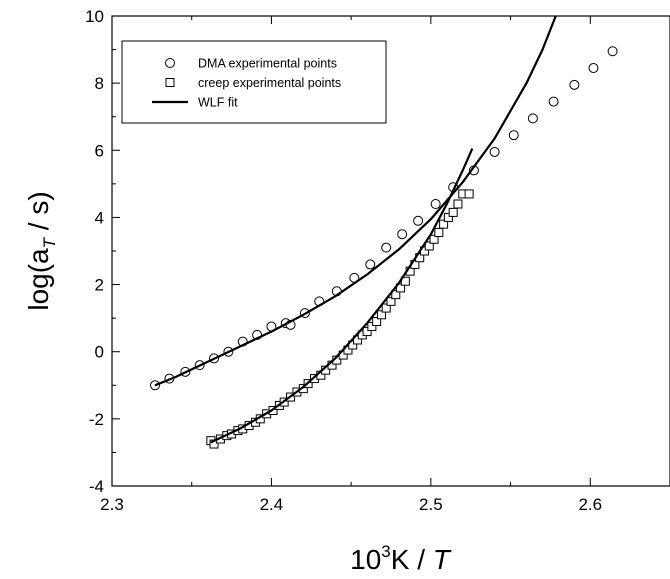 The width and height of the screenshot is (670, 579). What do you see at coordinates (49, 242) in the screenshot?
I see `y-axis-title-sub: T` at bounding box center [49, 242].